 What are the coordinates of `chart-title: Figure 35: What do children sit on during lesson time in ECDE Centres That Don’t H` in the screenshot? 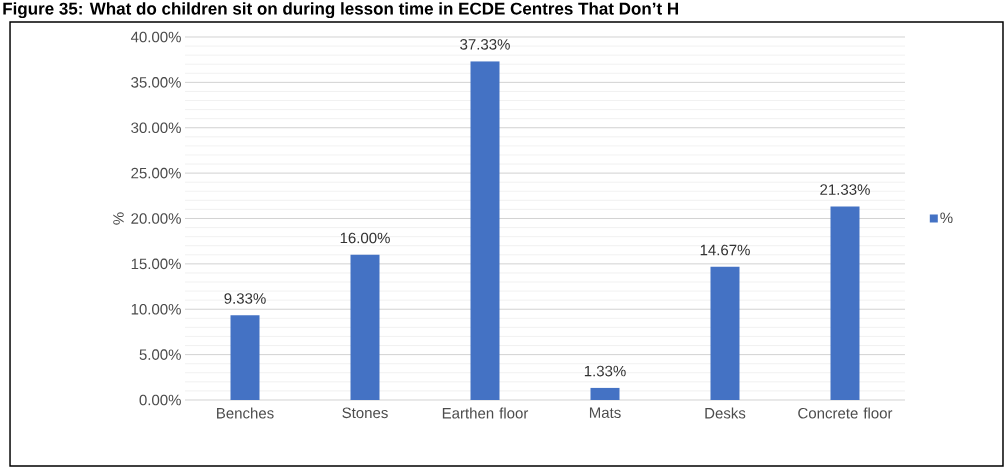 It's located at (340, 10).